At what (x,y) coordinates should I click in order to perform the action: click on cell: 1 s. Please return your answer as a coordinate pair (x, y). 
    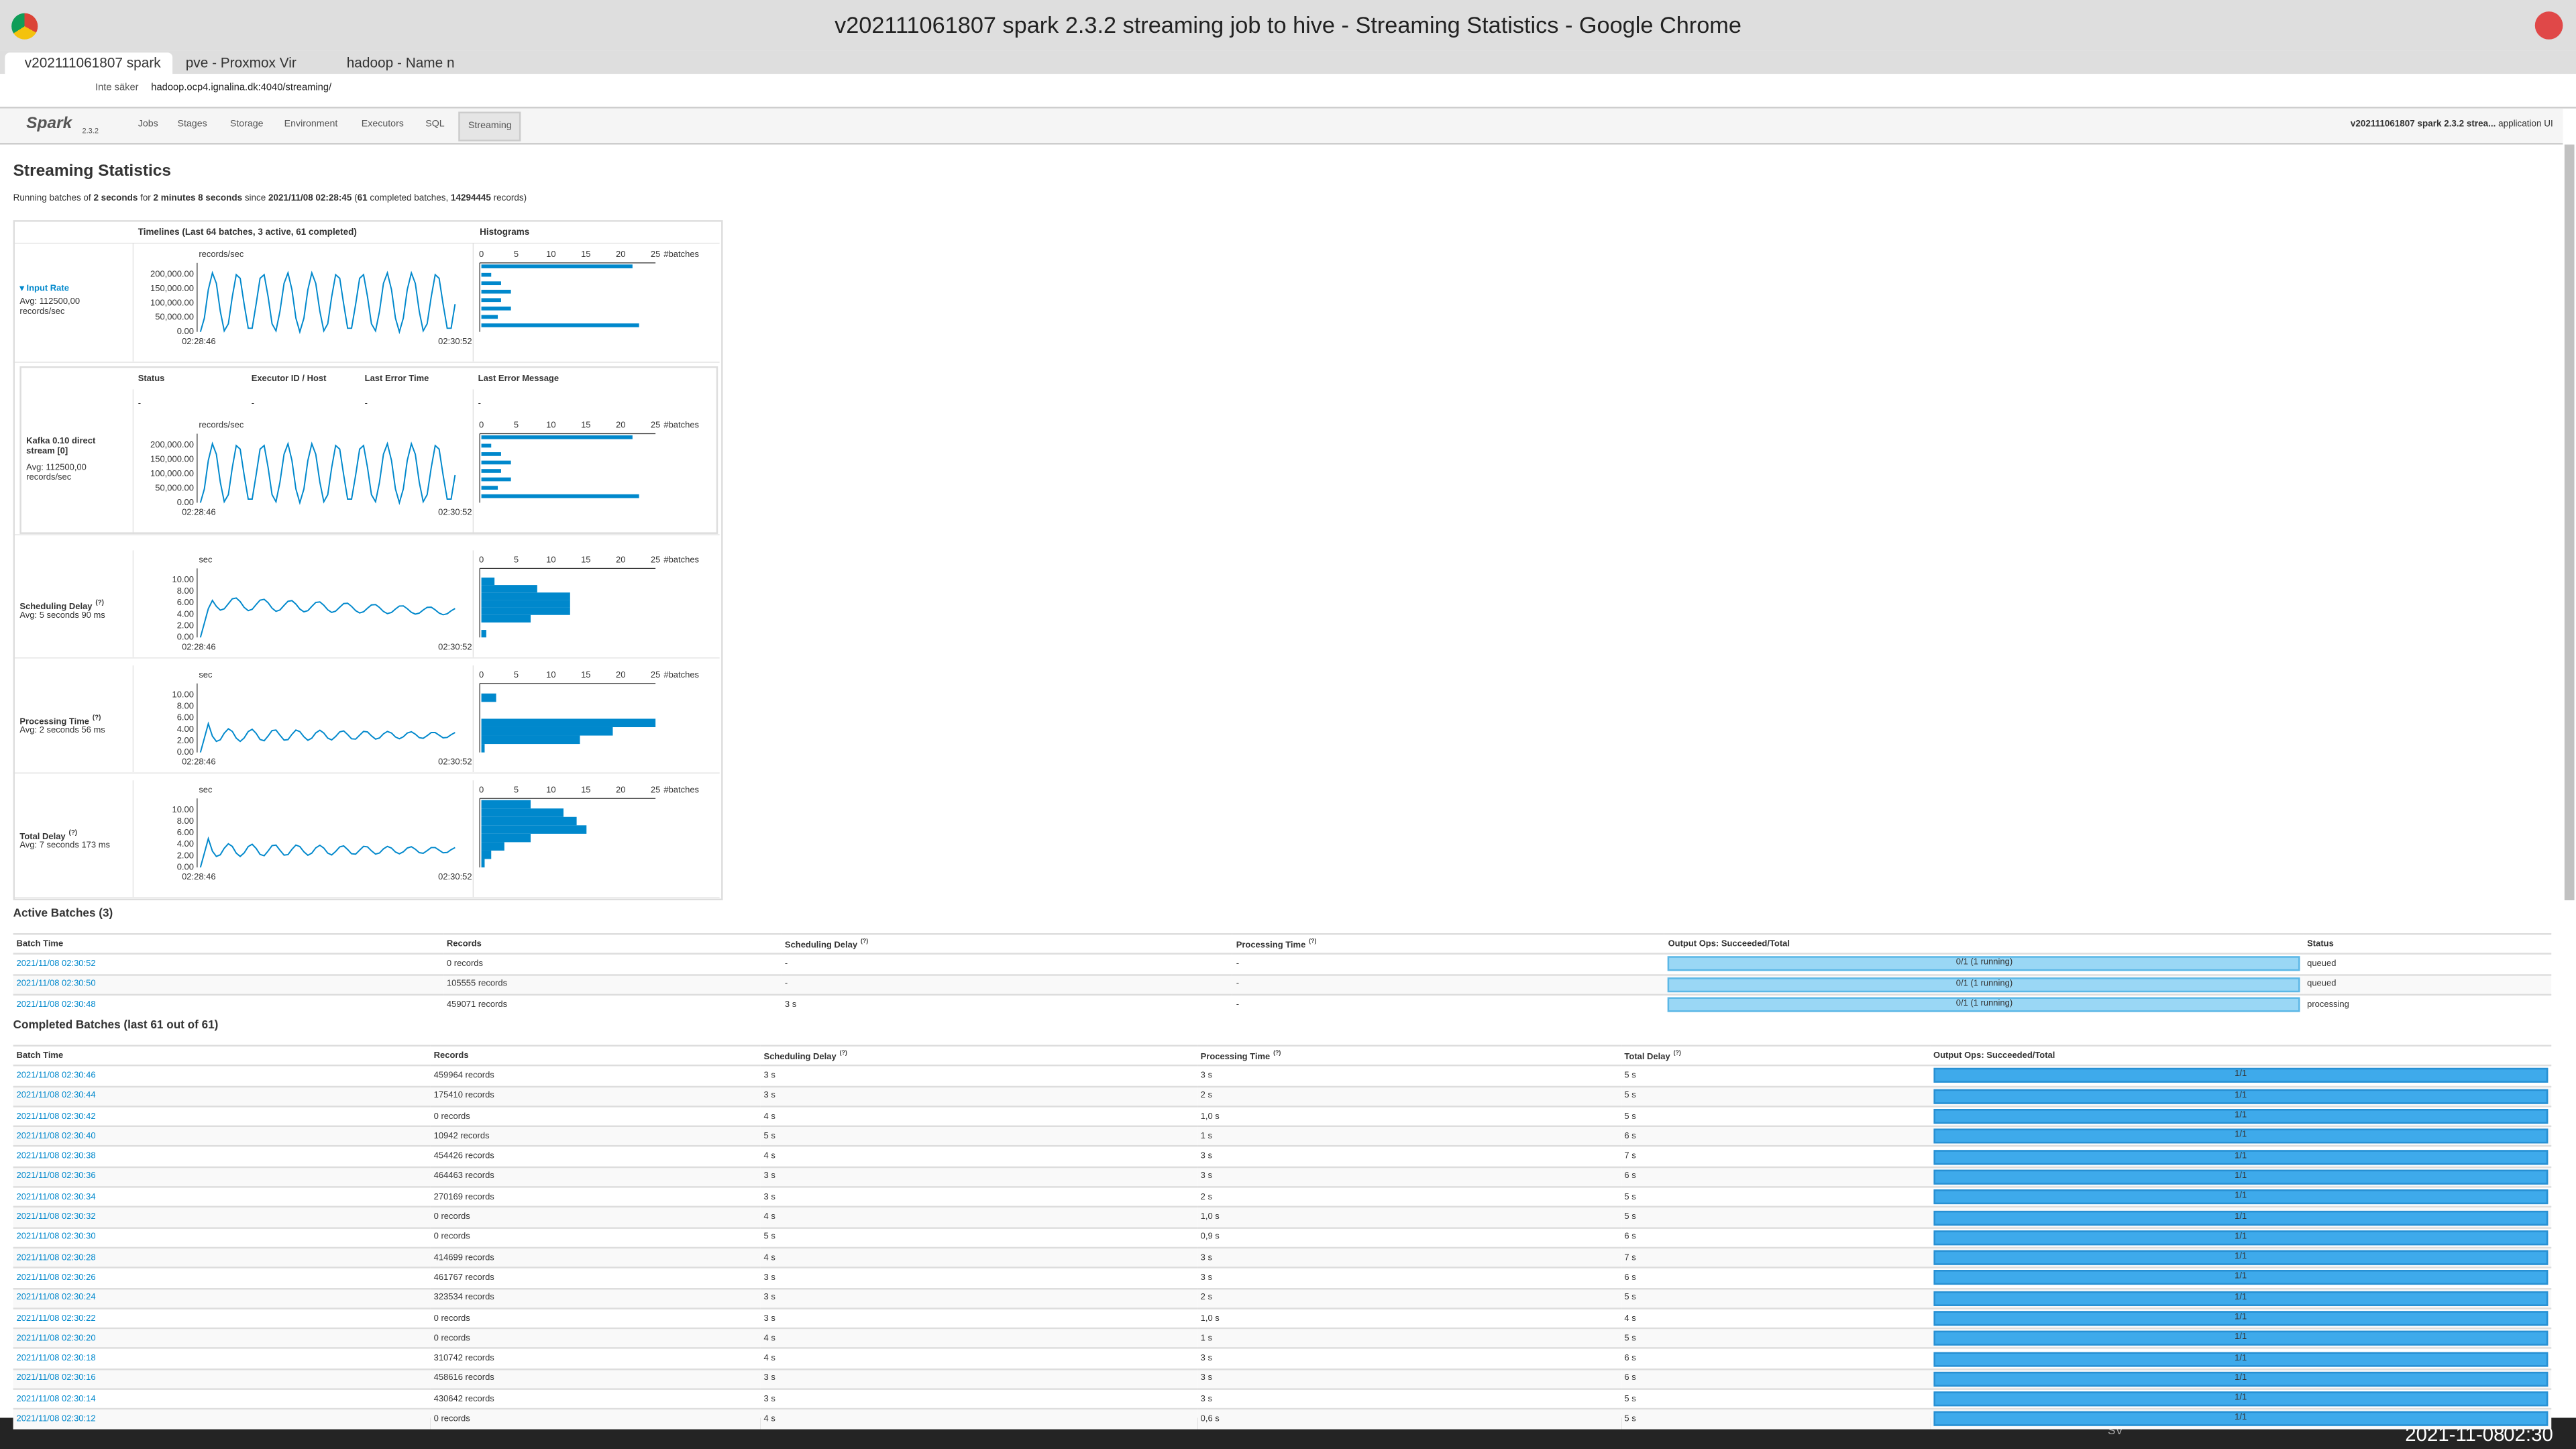
    Looking at the image, I should click on (1409, 1338).